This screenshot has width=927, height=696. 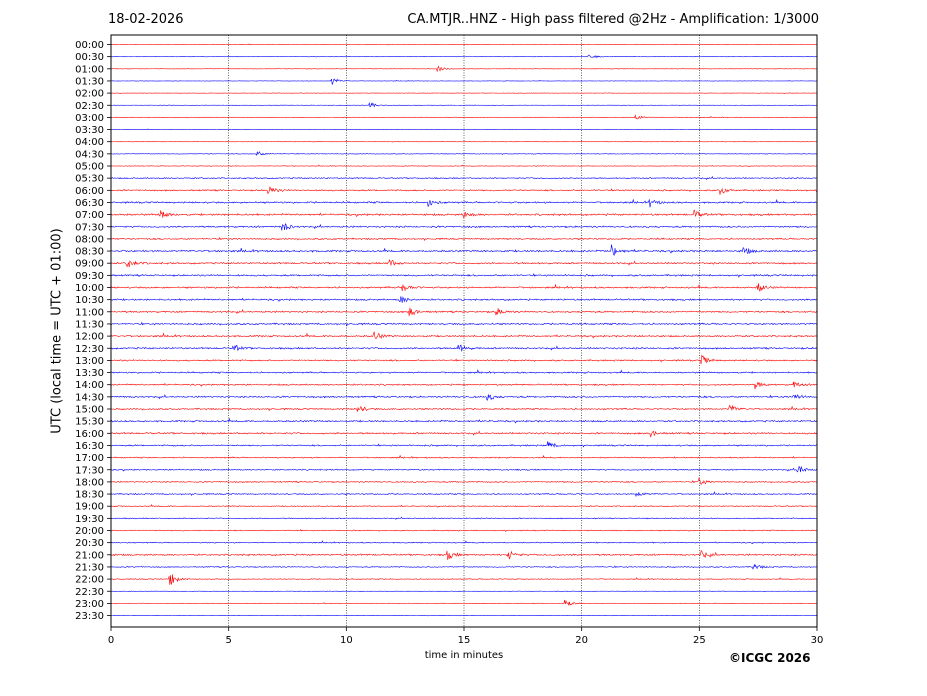 What do you see at coordinates (89, 179) in the screenshot?
I see `y-tick-label: 05:30` at bounding box center [89, 179].